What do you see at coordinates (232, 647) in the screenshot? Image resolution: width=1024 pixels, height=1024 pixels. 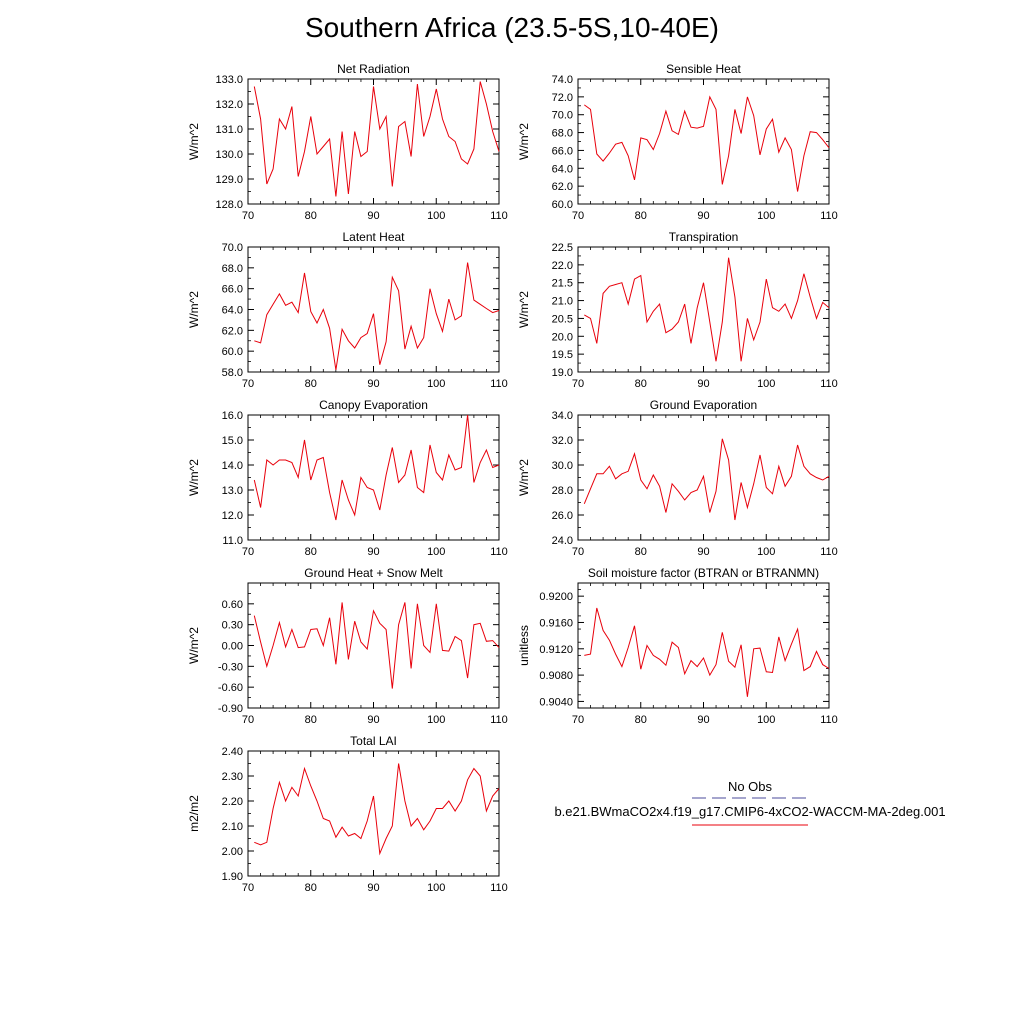 I see `y-tick-label: 0.00` at bounding box center [232, 647].